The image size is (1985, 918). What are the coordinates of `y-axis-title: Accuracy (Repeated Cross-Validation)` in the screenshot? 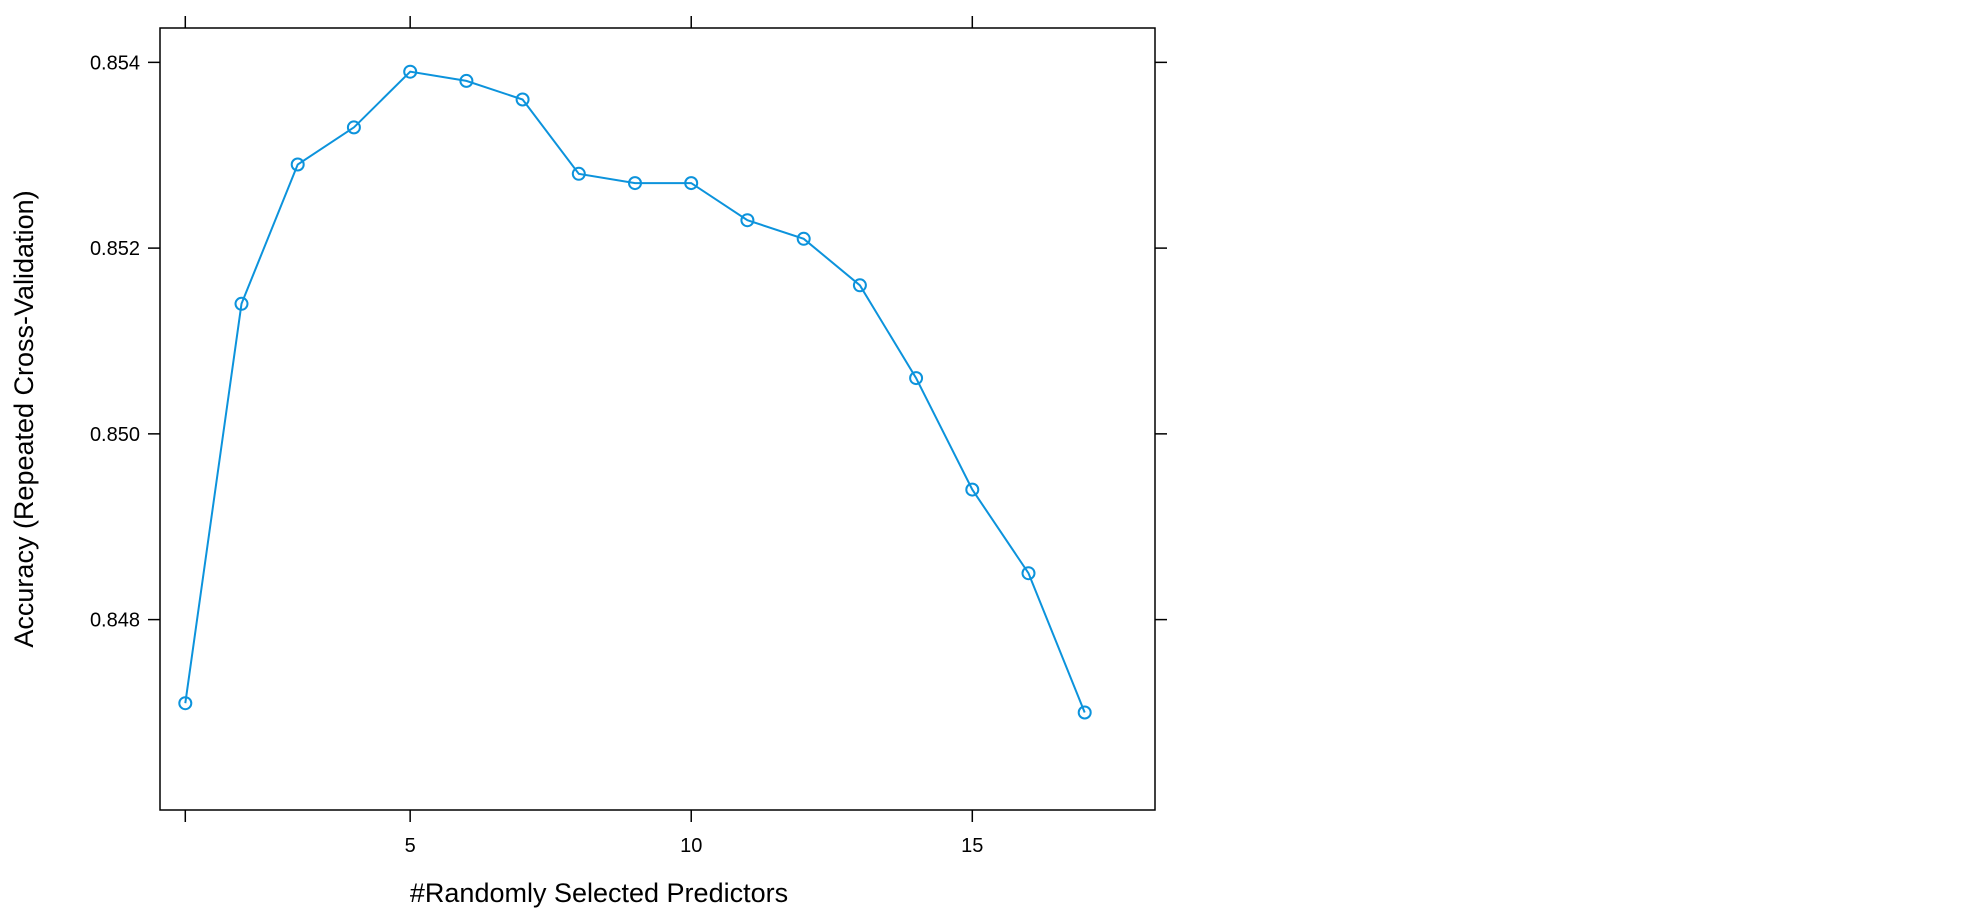 It's located at (24, 418).